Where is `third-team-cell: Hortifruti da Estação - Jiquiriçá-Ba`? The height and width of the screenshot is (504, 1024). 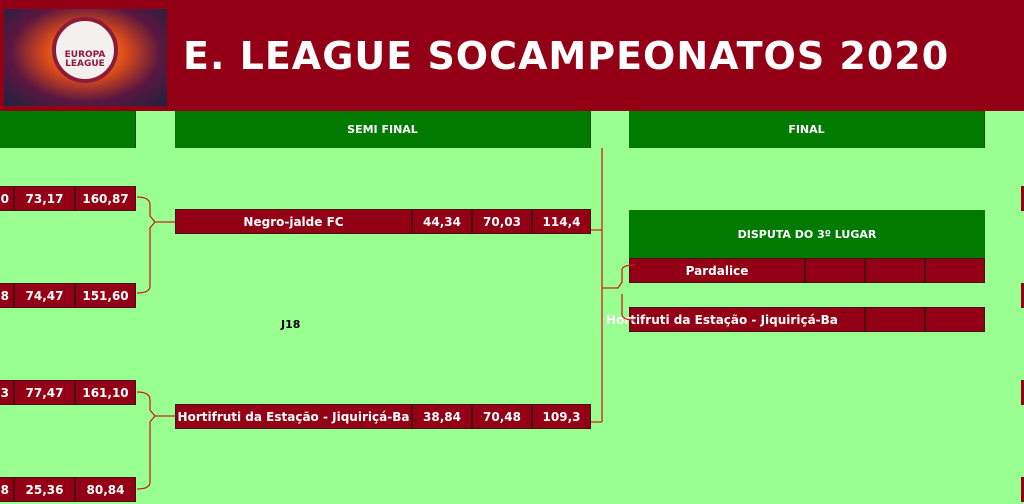 third-team-cell: Hortifruti da Estação - Jiquiriçá-Ba is located at coordinates (735, 319).